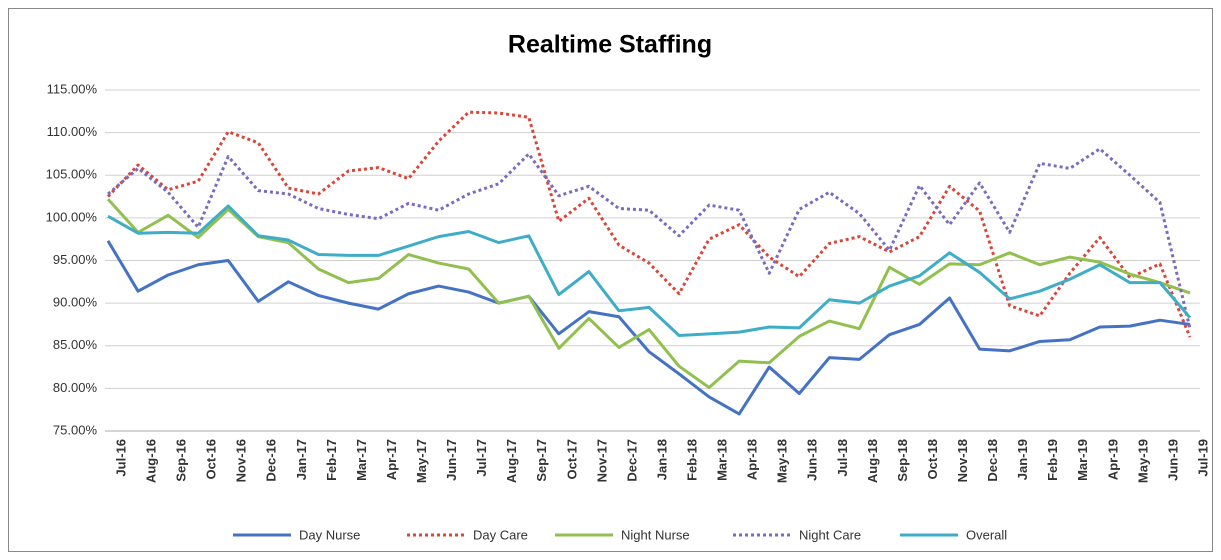  What do you see at coordinates (691, 460) in the screenshot?
I see `x-tick-label: Feb-18` at bounding box center [691, 460].